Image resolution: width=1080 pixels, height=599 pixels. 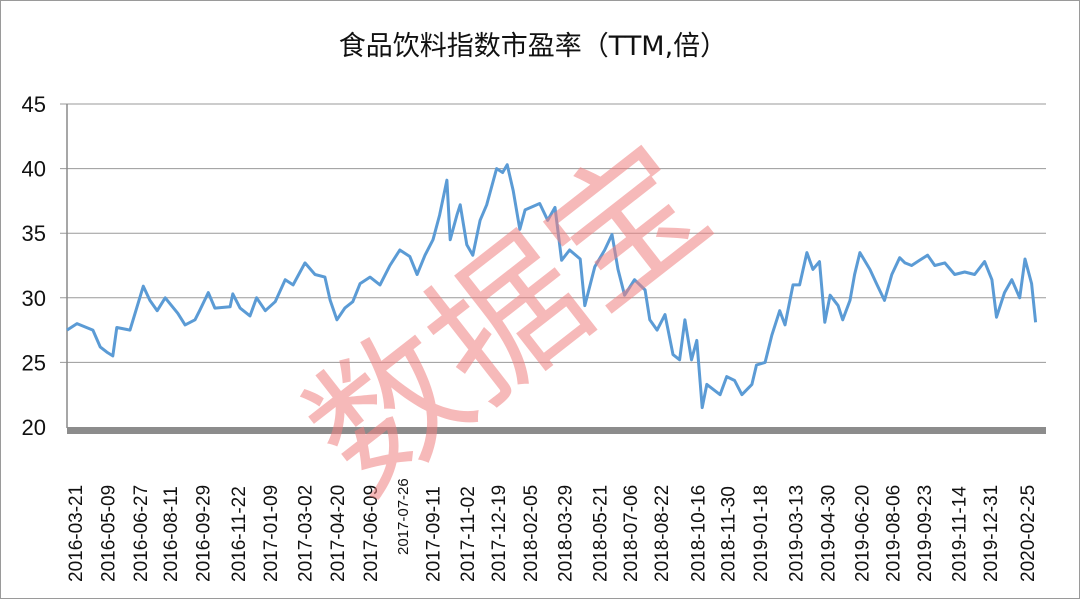 I want to click on y-tick-label: 20, so click(x=34, y=427).